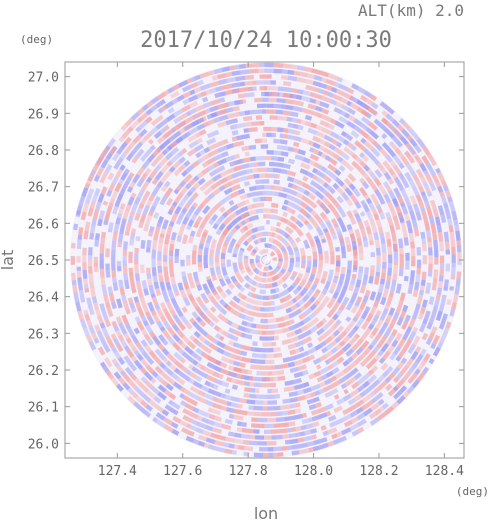 Image resolution: width=491 pixels, height=521 pixels. What do you see at coordinates (36, 39) in the screenshot?
I see `y-unit-label: (deg)` at bounding box center [36, 39].